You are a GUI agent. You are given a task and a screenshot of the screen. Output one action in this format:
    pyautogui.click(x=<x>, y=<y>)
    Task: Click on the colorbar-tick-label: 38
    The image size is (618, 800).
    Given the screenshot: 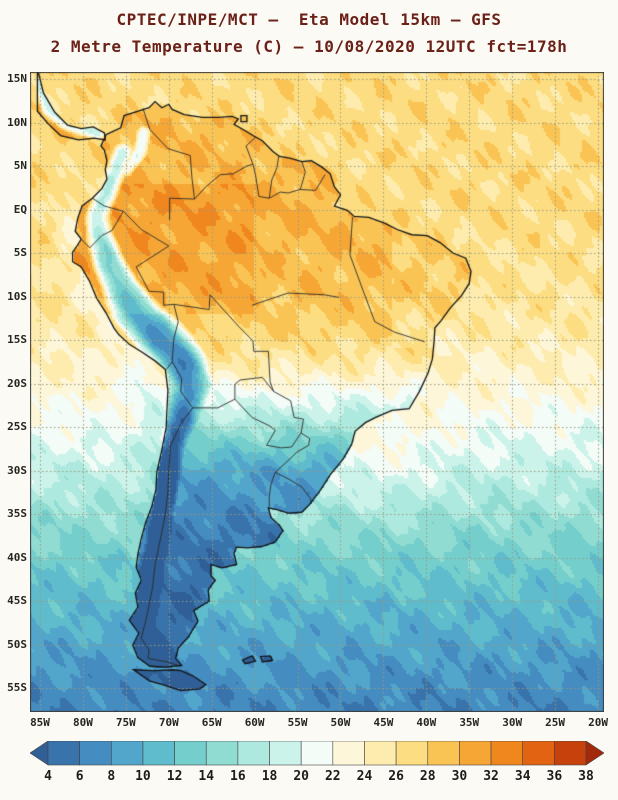 What is the action you would take?
    pyautogui.click(x=586, y=776)
    